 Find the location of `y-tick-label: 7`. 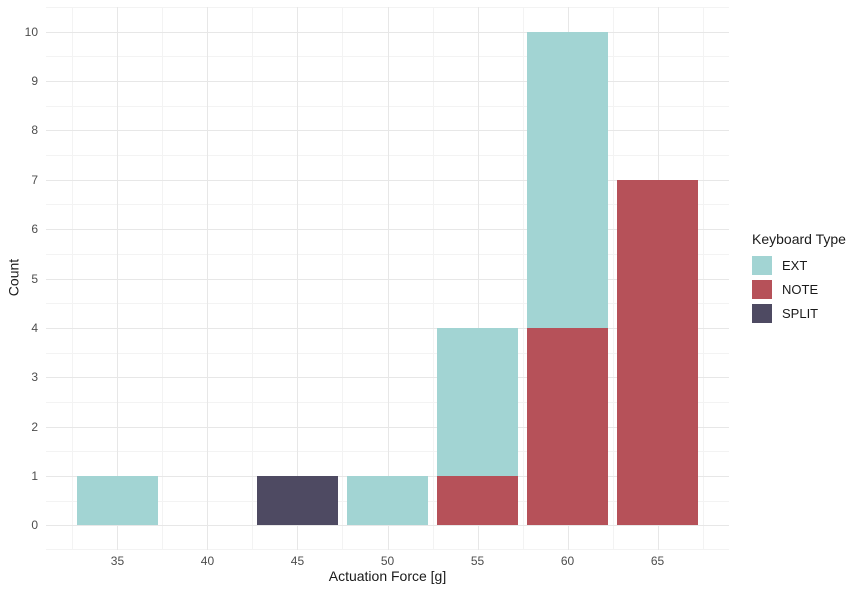

y-tick-label: 7 is located at coordinates (34, 179).